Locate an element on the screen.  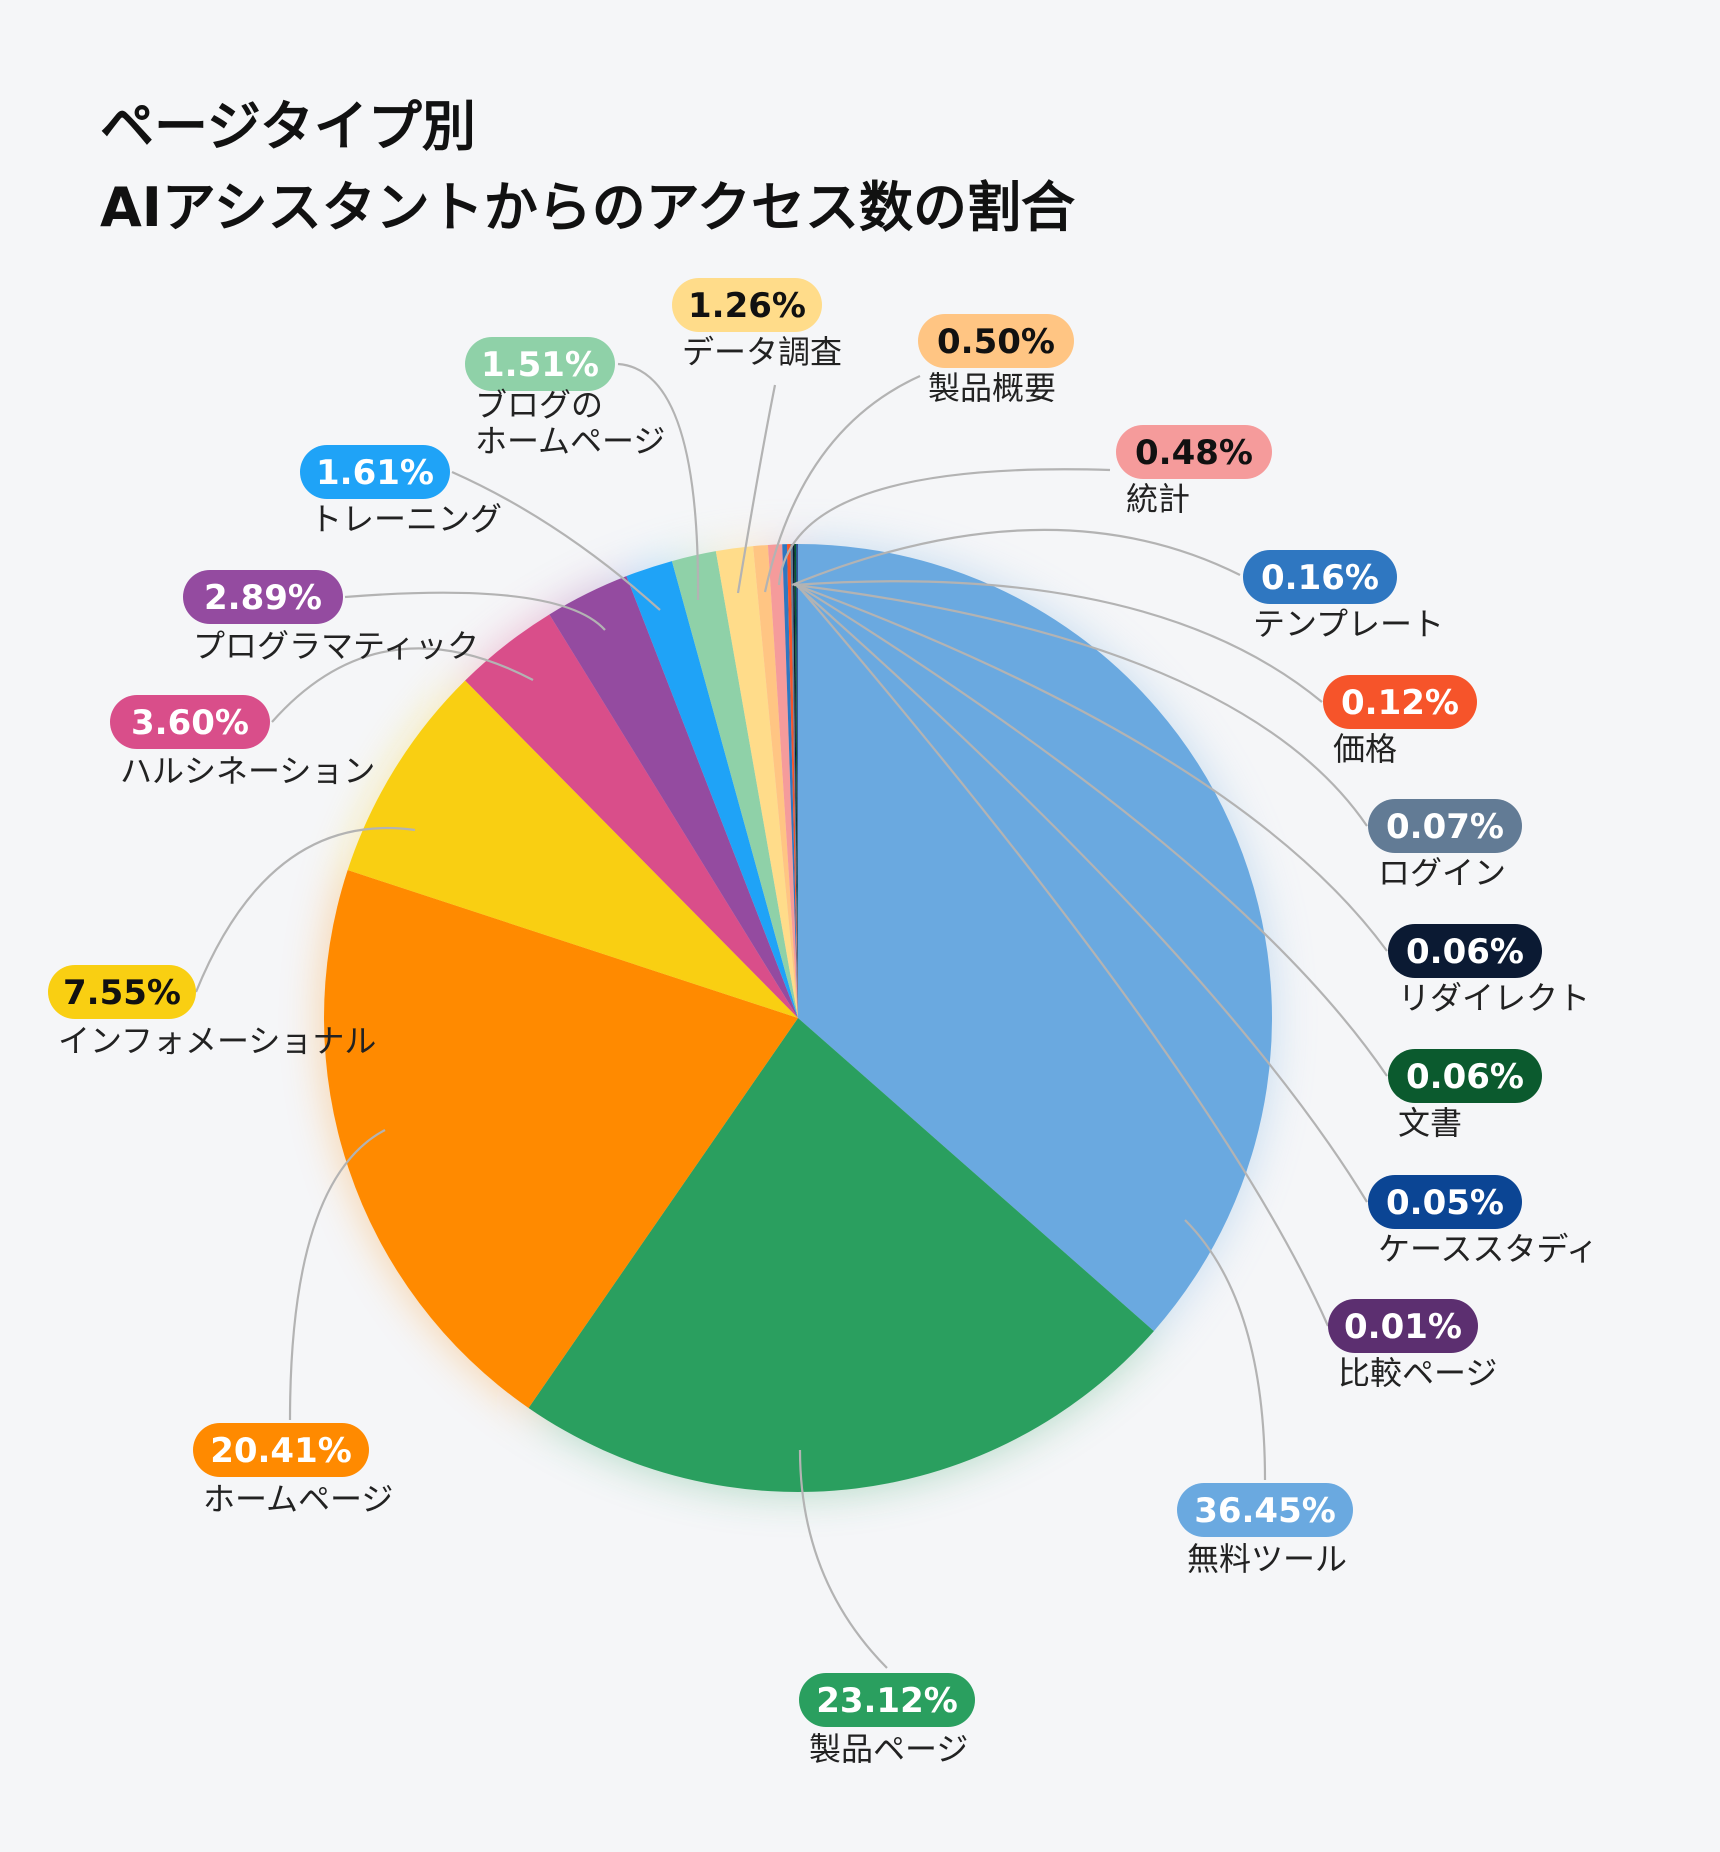
value-label: 36.45% is located at coordinates (1265, 1511).